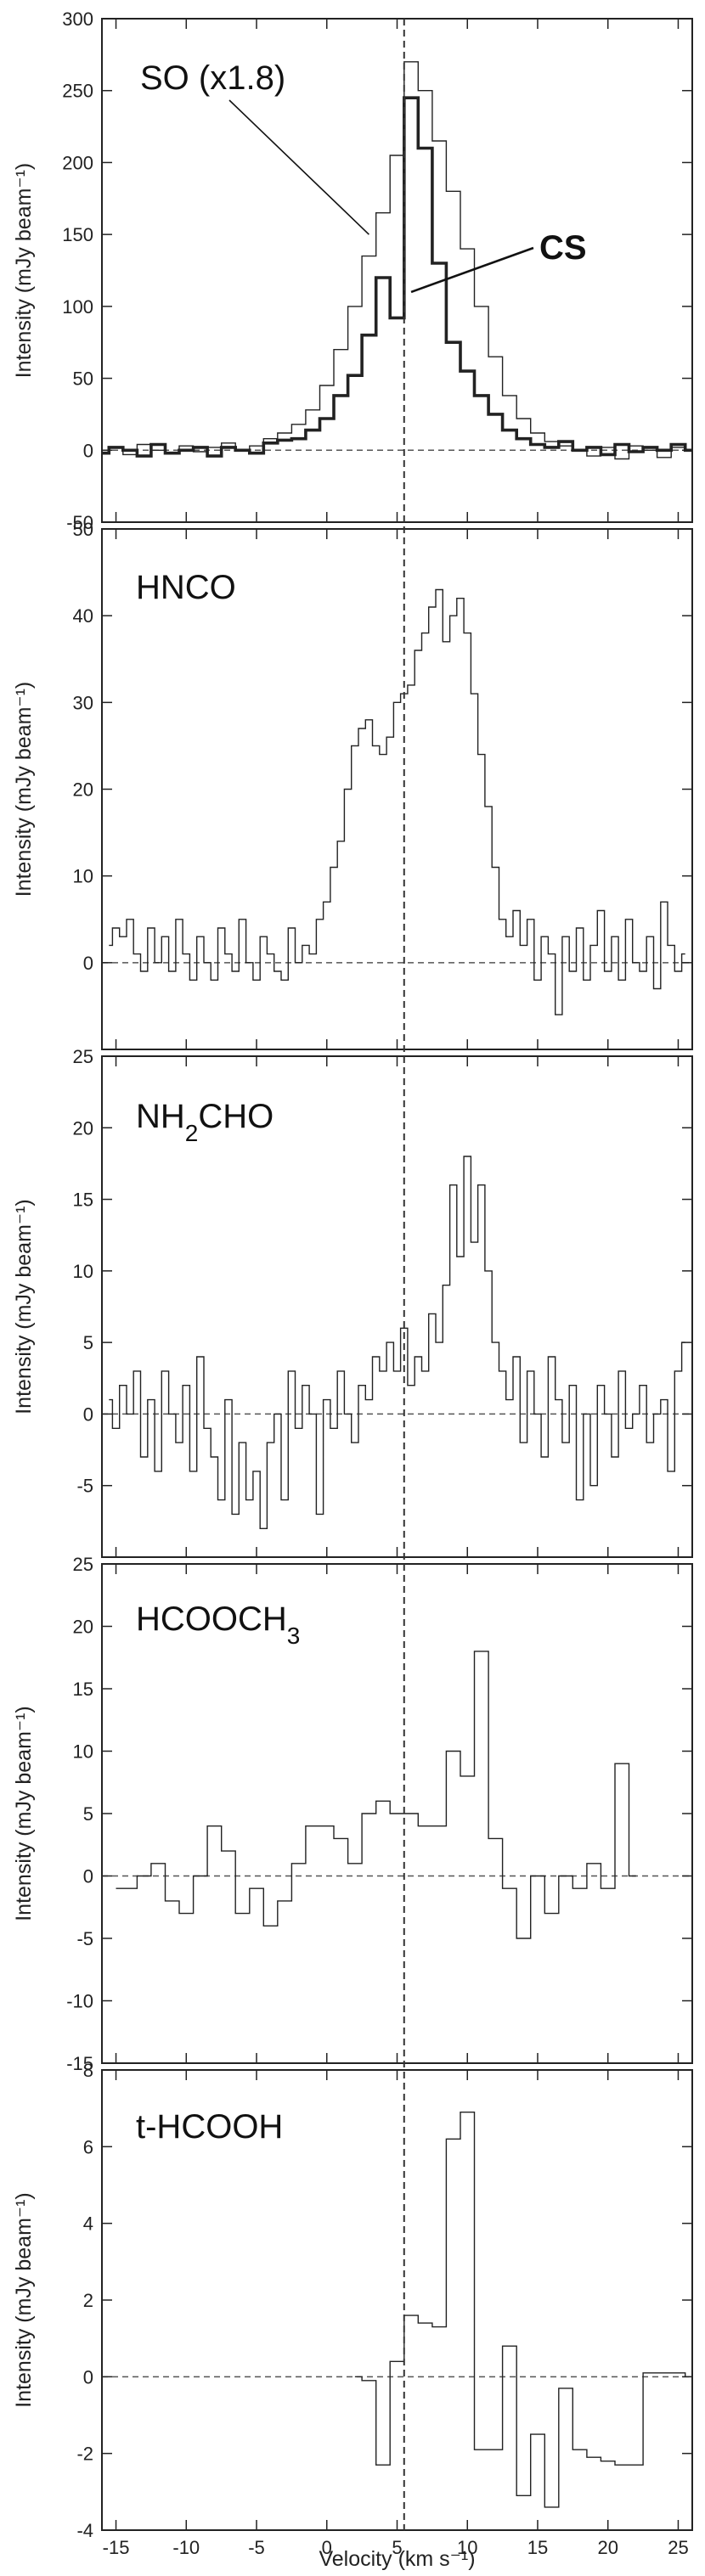  What do you see at coordinates (84, 2530) in the screenshot?
I see `y-tick-label: -4` at bounding box center [84, 2530].